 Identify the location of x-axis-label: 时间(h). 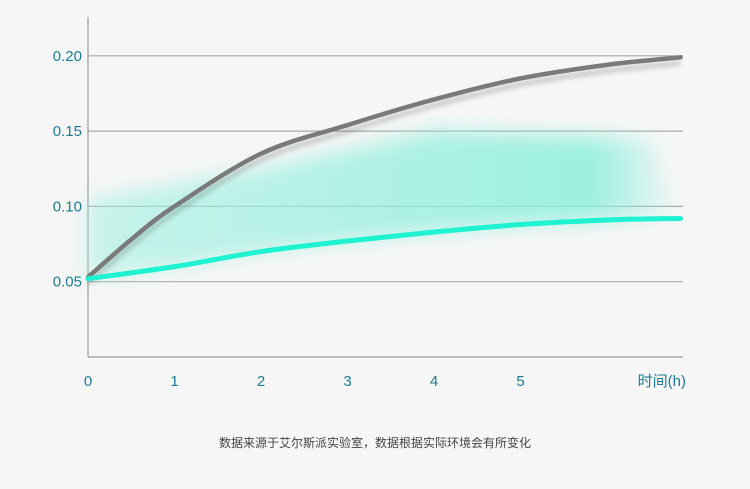
(662, 381).